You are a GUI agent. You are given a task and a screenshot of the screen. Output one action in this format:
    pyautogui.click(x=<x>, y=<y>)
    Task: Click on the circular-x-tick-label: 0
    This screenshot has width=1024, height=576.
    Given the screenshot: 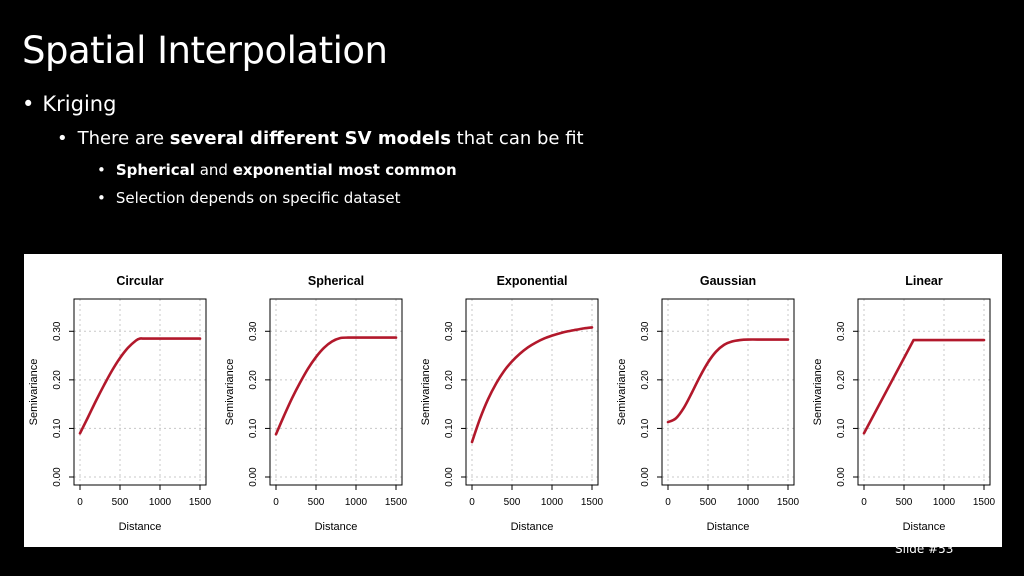 What is the action you would take?
    pyautogui.click(x=80, y=502)
    